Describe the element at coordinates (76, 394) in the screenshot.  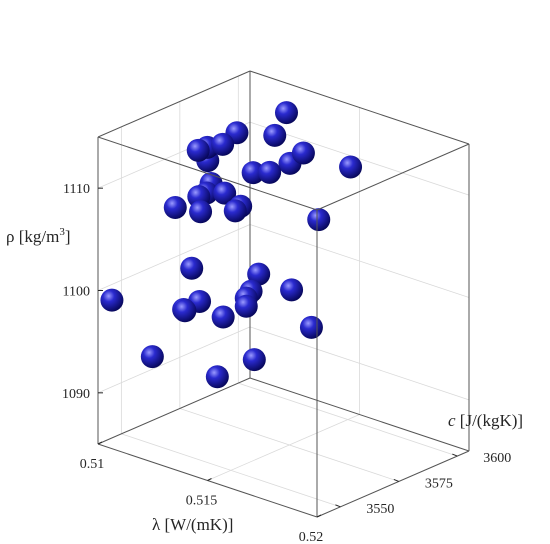
I see `z-tick-label-0: 1090` at that location.